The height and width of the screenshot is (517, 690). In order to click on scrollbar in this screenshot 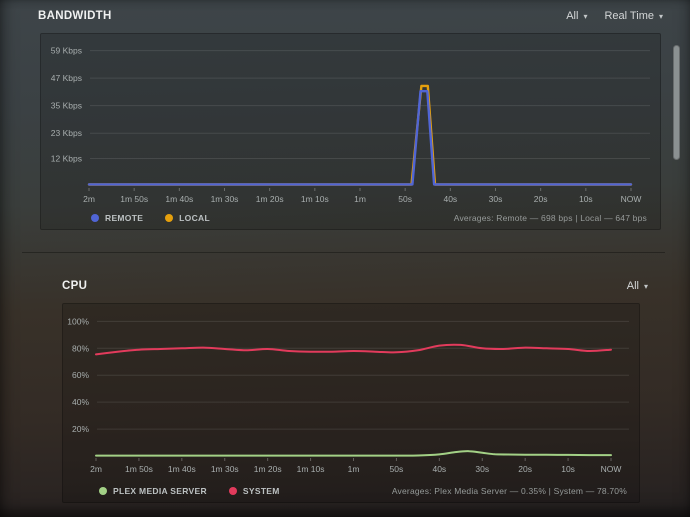, I will do `click(676, 102)`.